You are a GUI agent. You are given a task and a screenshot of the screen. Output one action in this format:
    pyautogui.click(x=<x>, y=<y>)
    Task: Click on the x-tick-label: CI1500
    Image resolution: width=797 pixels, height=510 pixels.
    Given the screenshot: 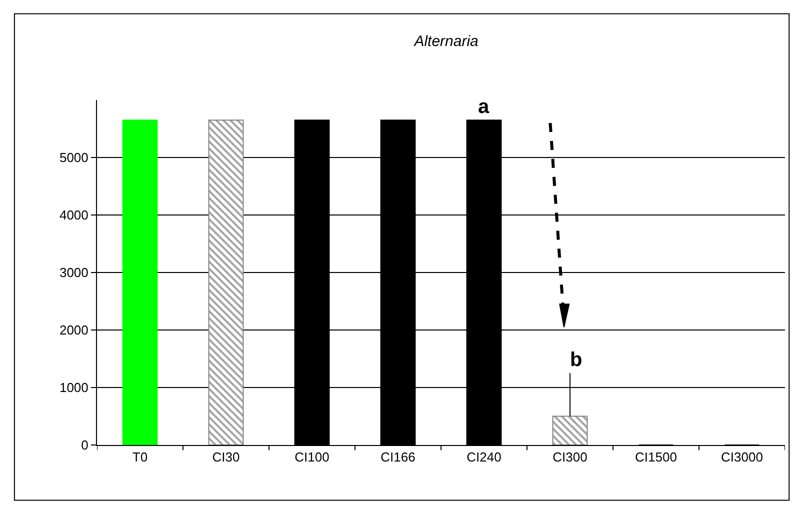 What is the action you would take?
    pyautogui.click(x=656, y=457)
    